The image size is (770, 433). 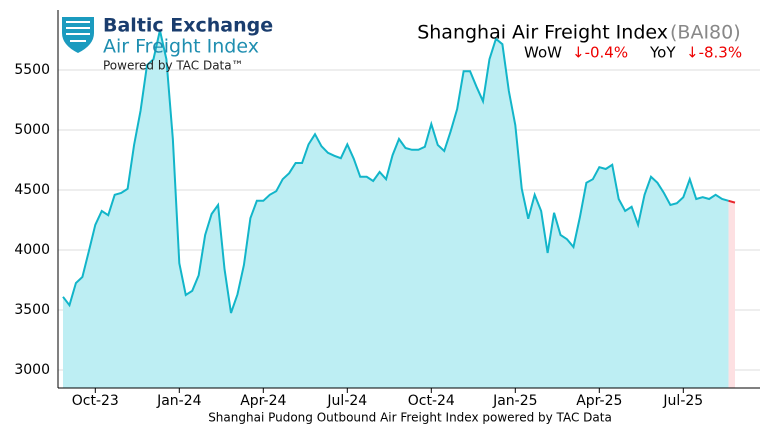 I want to click on x-tick-label: Apr-24, so click(x=263, y=401).